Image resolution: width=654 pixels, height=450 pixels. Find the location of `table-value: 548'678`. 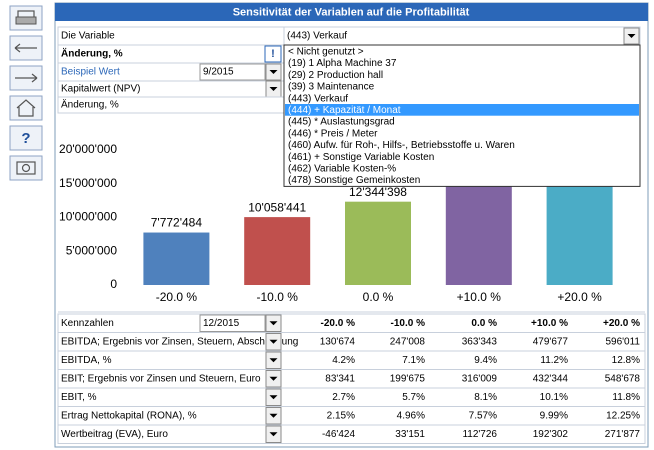

table-value: 548'678 is located at coordinates (623, 378).